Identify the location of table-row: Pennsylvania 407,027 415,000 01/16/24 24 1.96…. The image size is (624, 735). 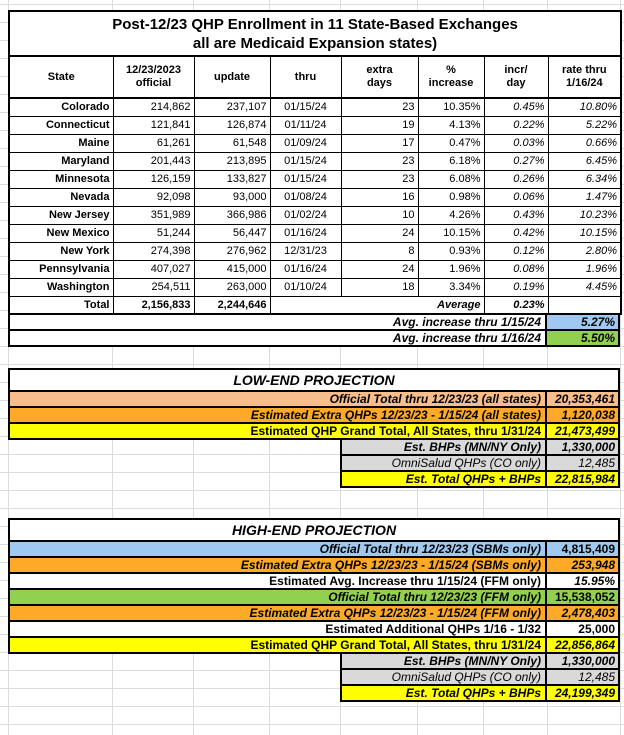
(315, 269).